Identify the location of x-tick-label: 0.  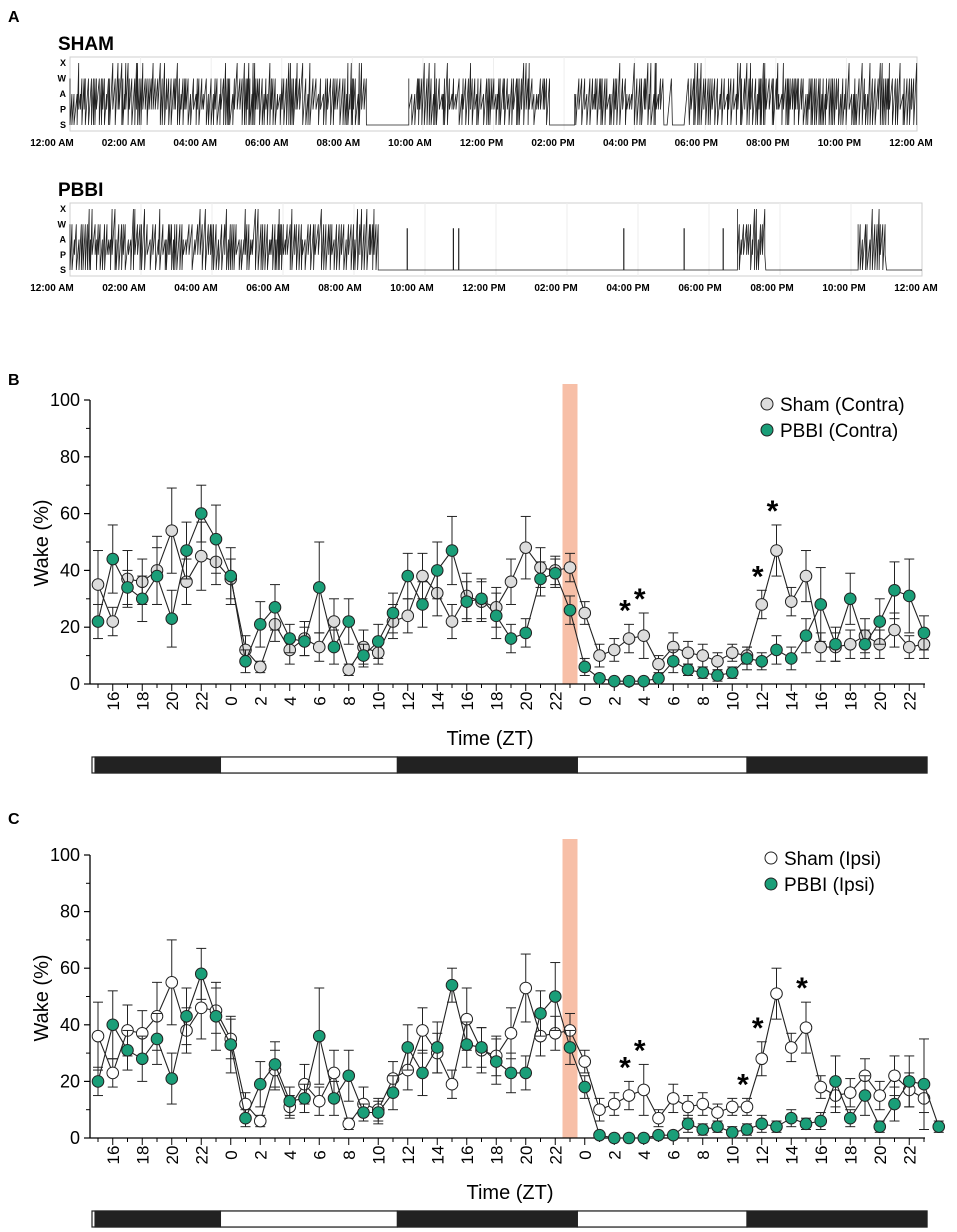
(231, 700).